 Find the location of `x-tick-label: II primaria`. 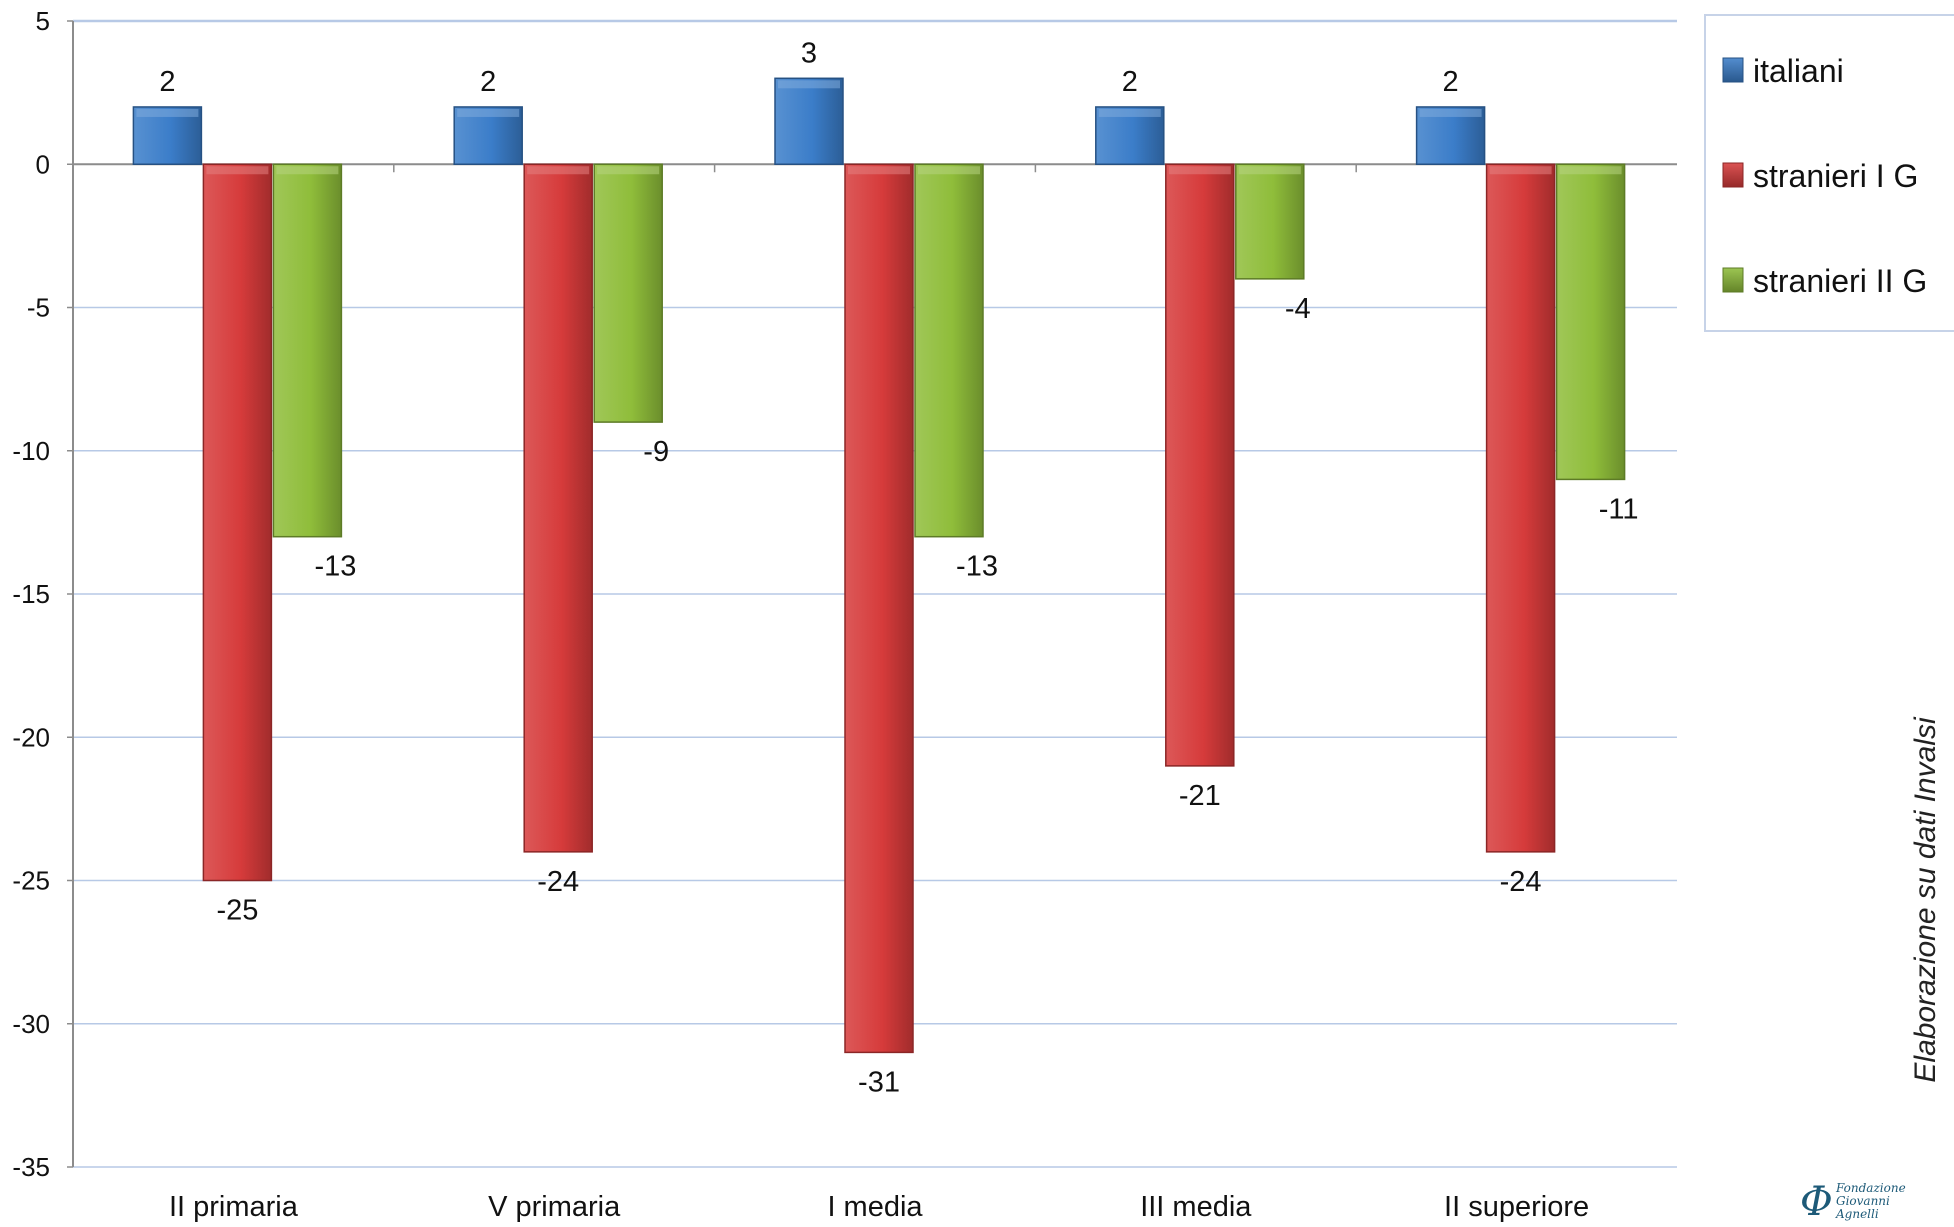

x-tick-label: II primaria is located at coordinates (234, 1206).